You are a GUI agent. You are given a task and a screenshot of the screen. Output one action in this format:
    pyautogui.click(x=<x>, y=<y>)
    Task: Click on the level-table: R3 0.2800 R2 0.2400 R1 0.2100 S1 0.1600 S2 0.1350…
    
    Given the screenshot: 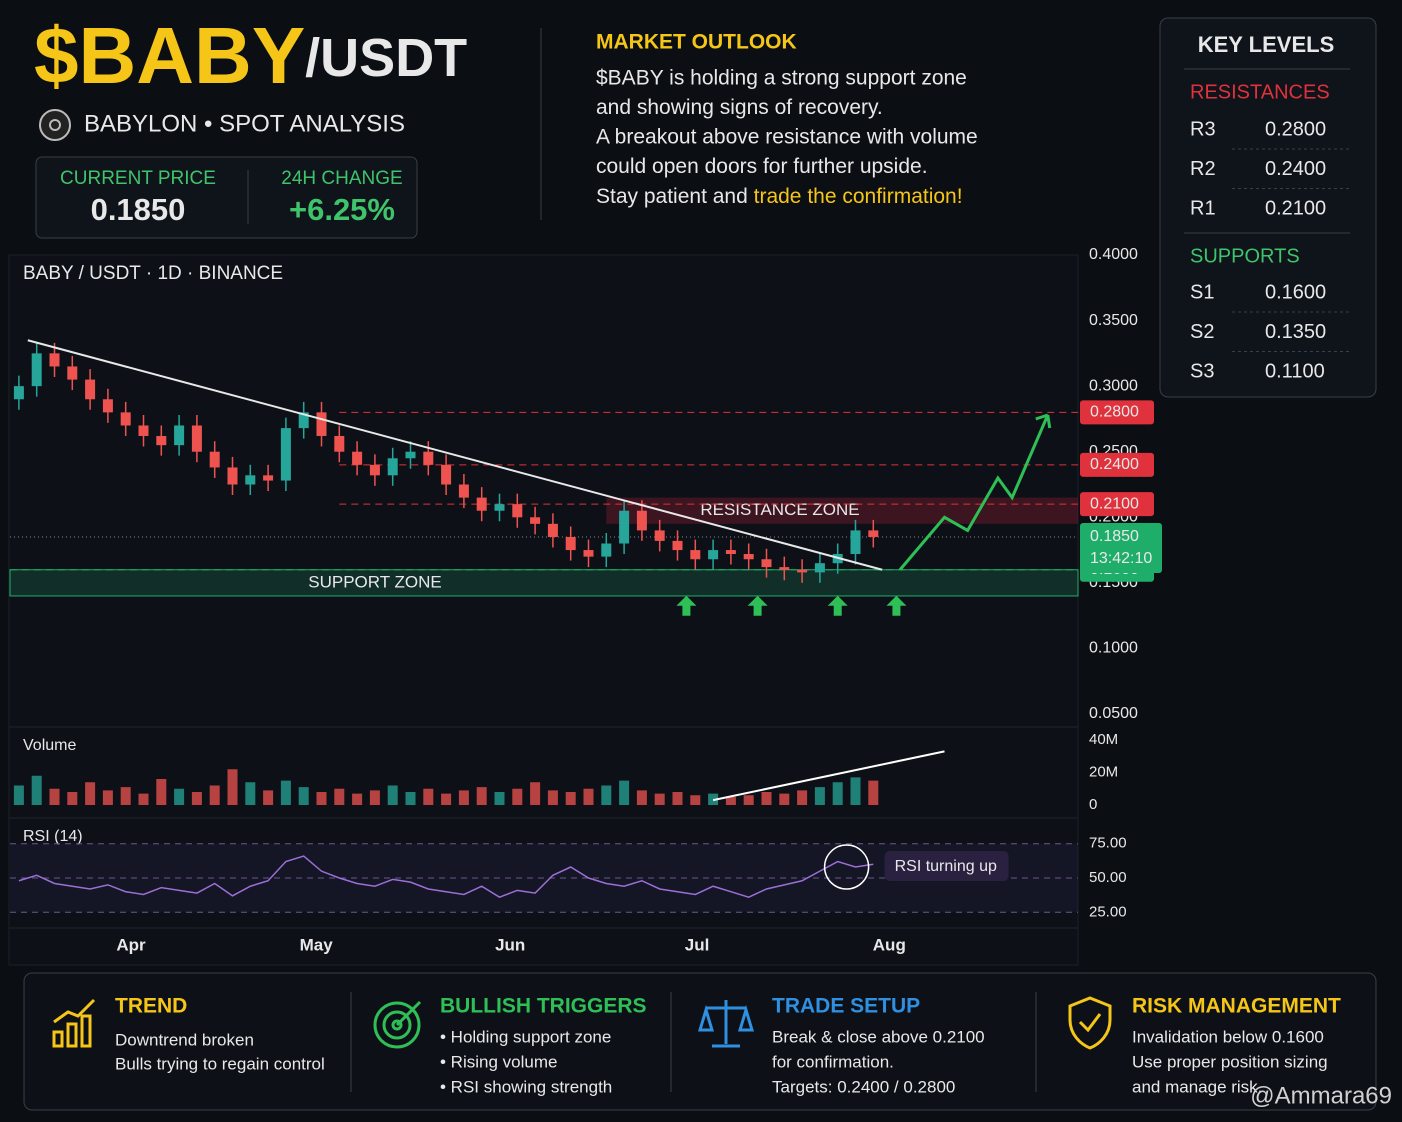 What is the action you would take?
    pyautogui.click(x=1270, y=250)
    